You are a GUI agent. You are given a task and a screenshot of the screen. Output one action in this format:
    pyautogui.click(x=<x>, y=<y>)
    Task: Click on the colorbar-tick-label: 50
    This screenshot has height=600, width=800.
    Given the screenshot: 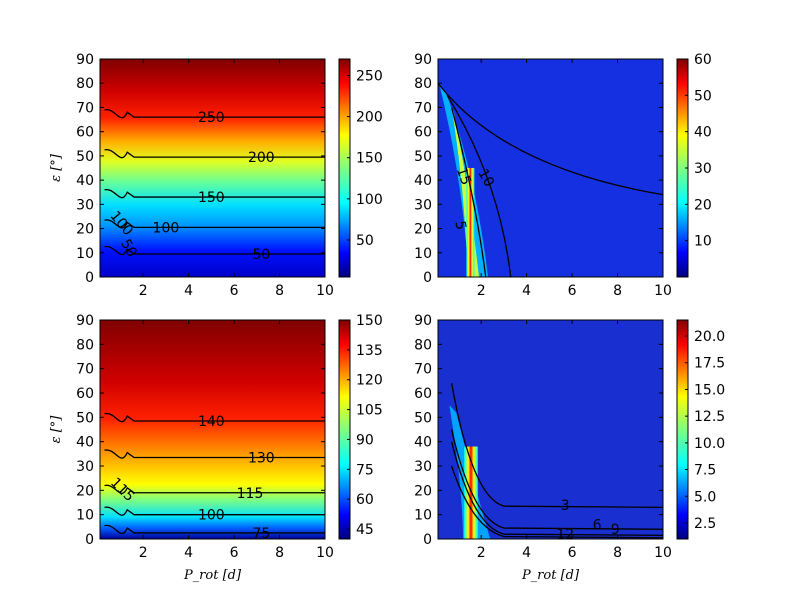 What is the action you would take?
    pyautogui.click(x=703, y=96)
    